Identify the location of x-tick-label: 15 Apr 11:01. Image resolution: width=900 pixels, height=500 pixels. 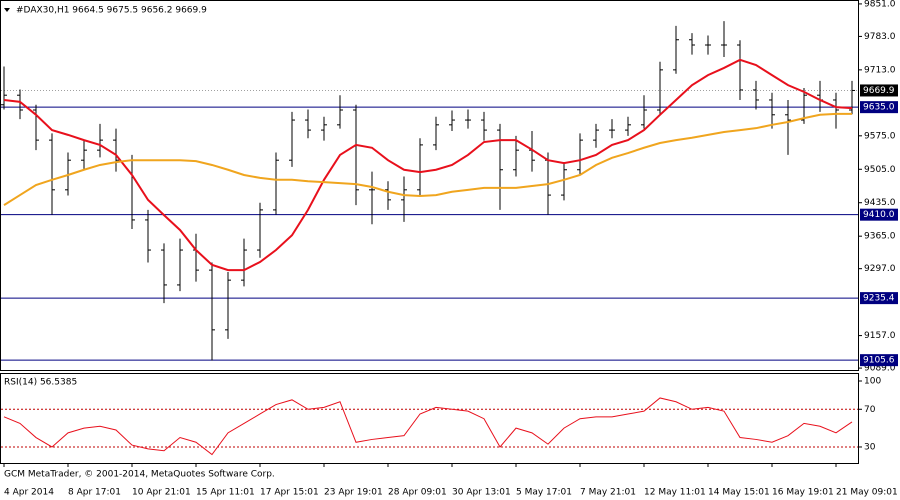
(225, 493).